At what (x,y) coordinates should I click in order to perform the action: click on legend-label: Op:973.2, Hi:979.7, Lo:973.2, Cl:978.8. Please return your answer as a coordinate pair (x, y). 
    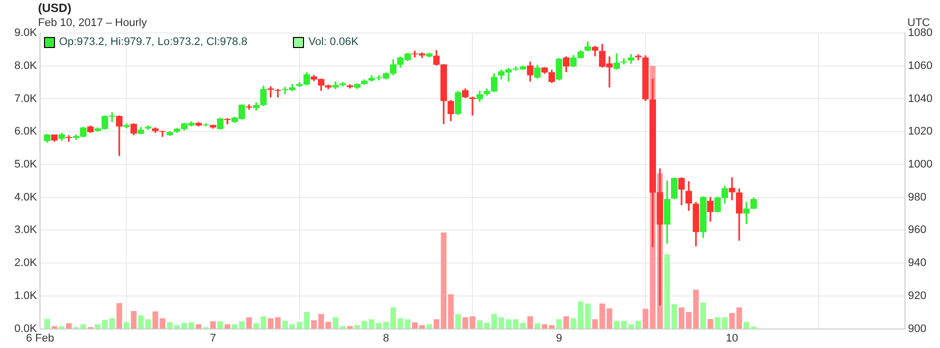
    Looking at the image, I should click on (153, 42).